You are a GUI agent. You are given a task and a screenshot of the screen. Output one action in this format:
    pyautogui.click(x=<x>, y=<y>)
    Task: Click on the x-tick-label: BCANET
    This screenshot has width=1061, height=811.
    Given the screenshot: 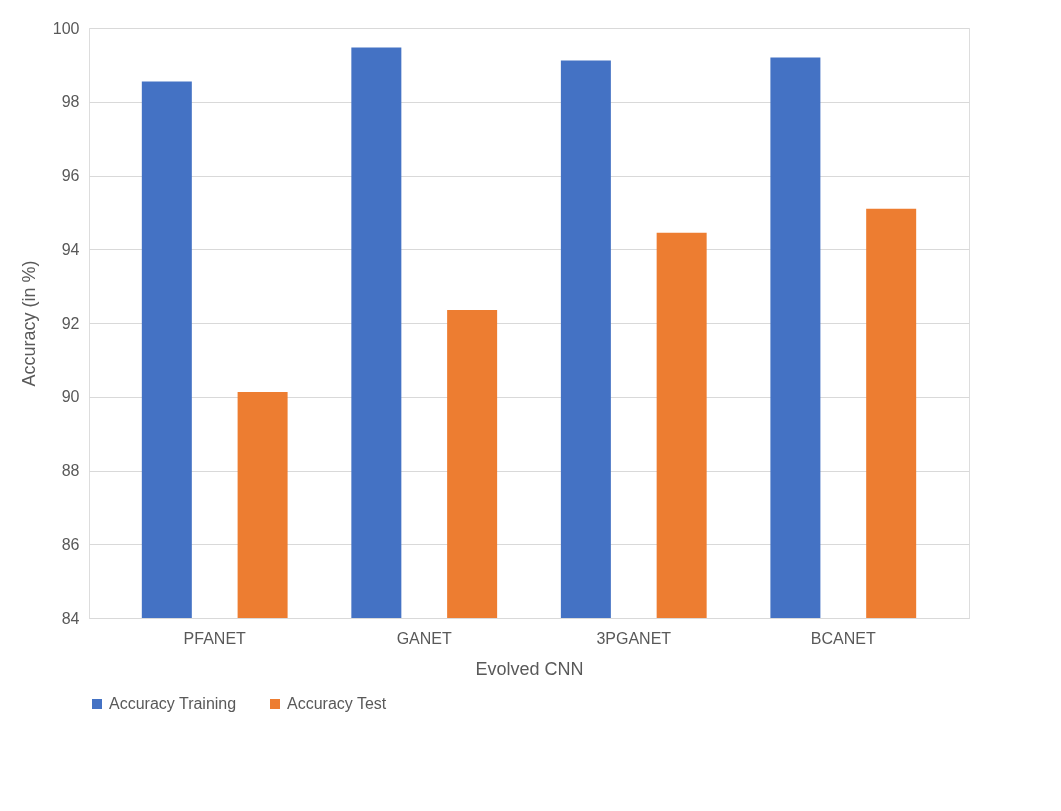 What is the action you would take?
    pyautogui.click(x=843, y=638)
    